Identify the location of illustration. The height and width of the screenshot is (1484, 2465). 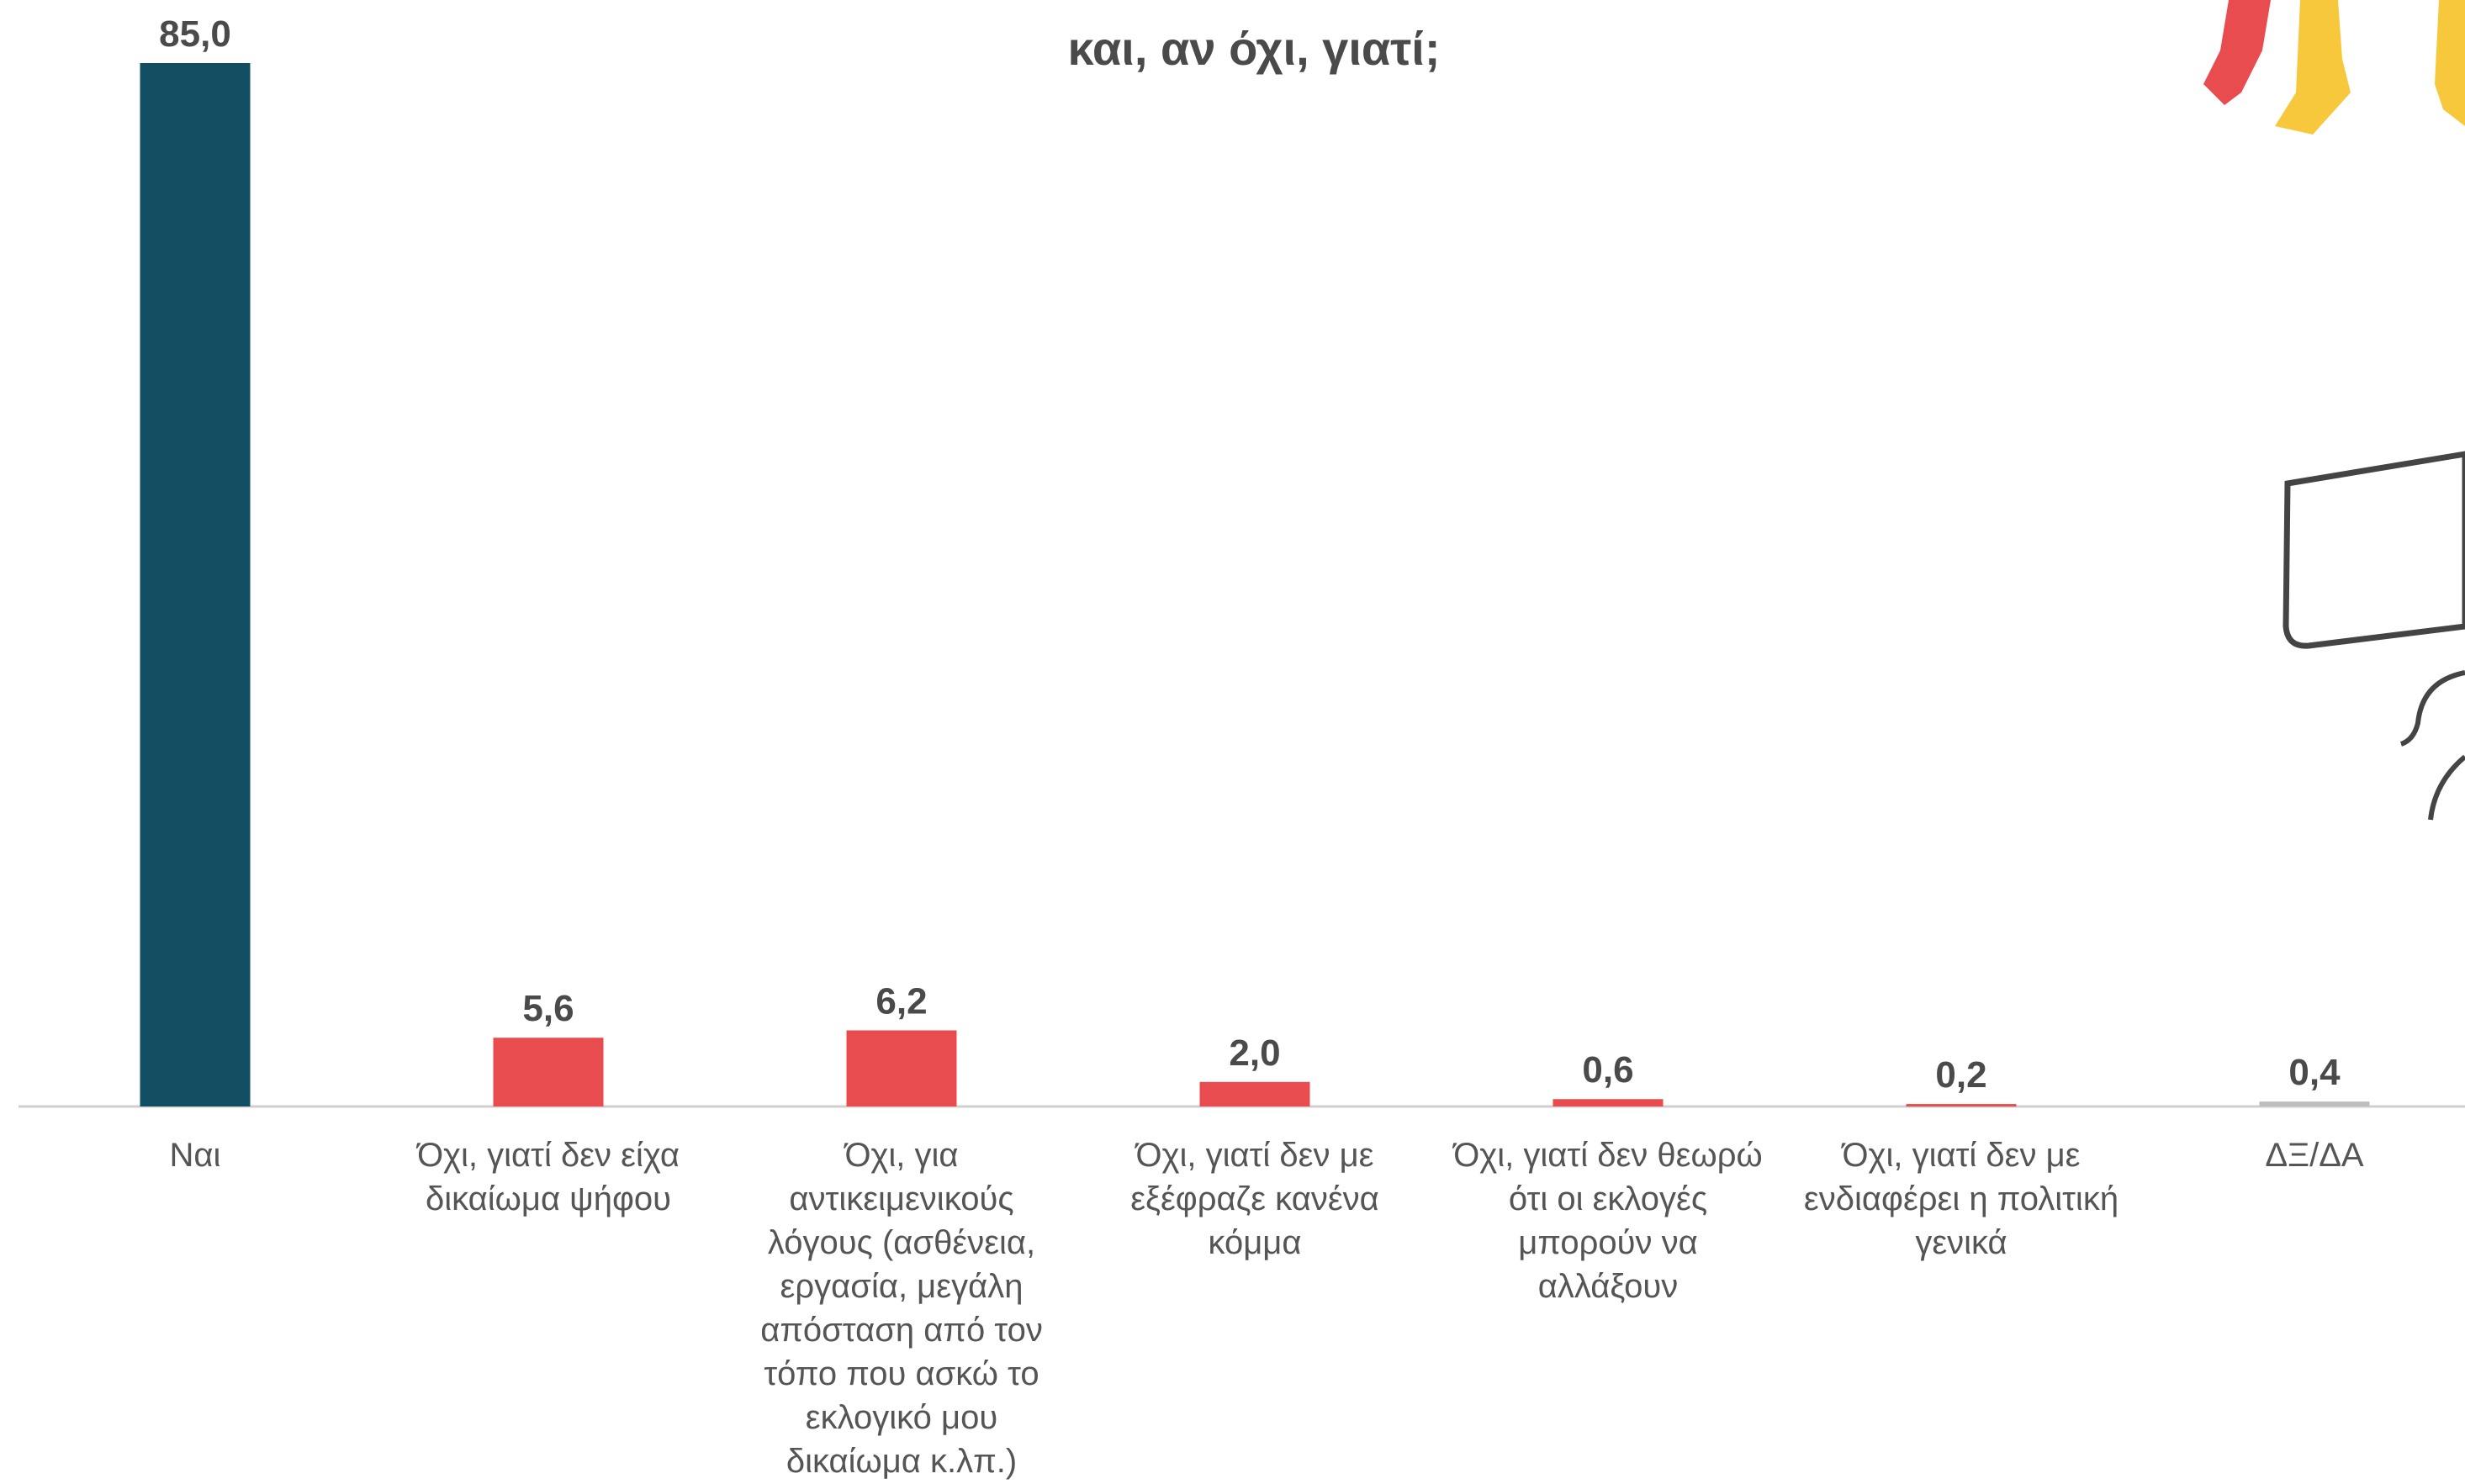
(2334, 410).